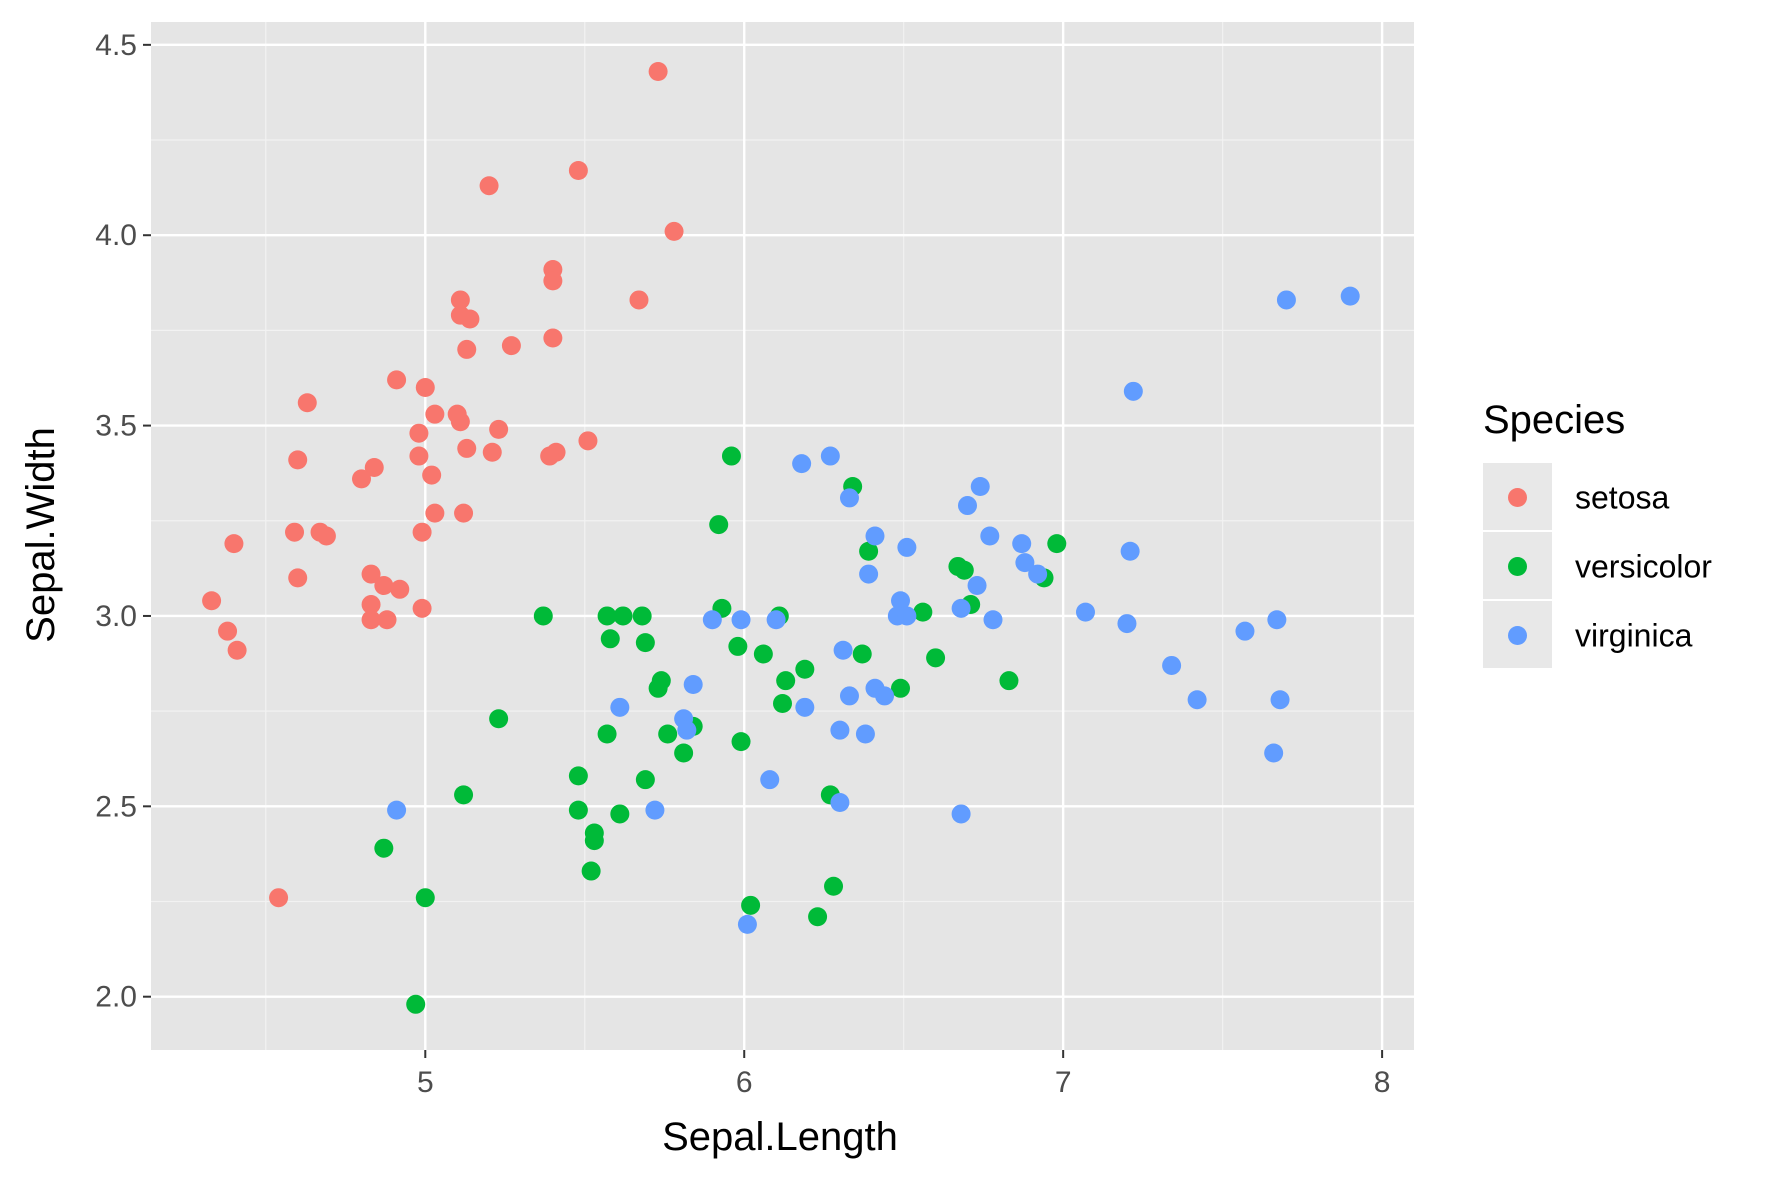  What do you see at coordinates (1063, 1082) in the screenshot?
I see `x-tick-label: 7` at bounding box center [1063, 1082].